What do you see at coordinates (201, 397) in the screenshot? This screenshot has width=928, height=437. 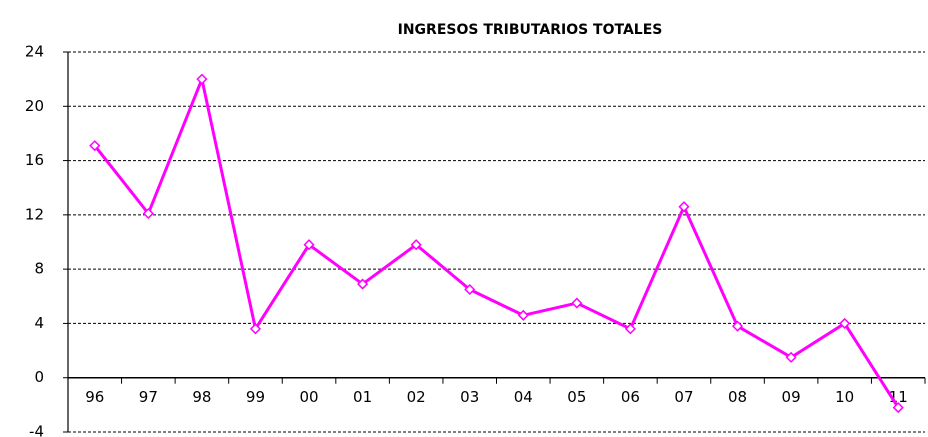 I see `x-tick-label: 98` at bounding box center [201, 397].